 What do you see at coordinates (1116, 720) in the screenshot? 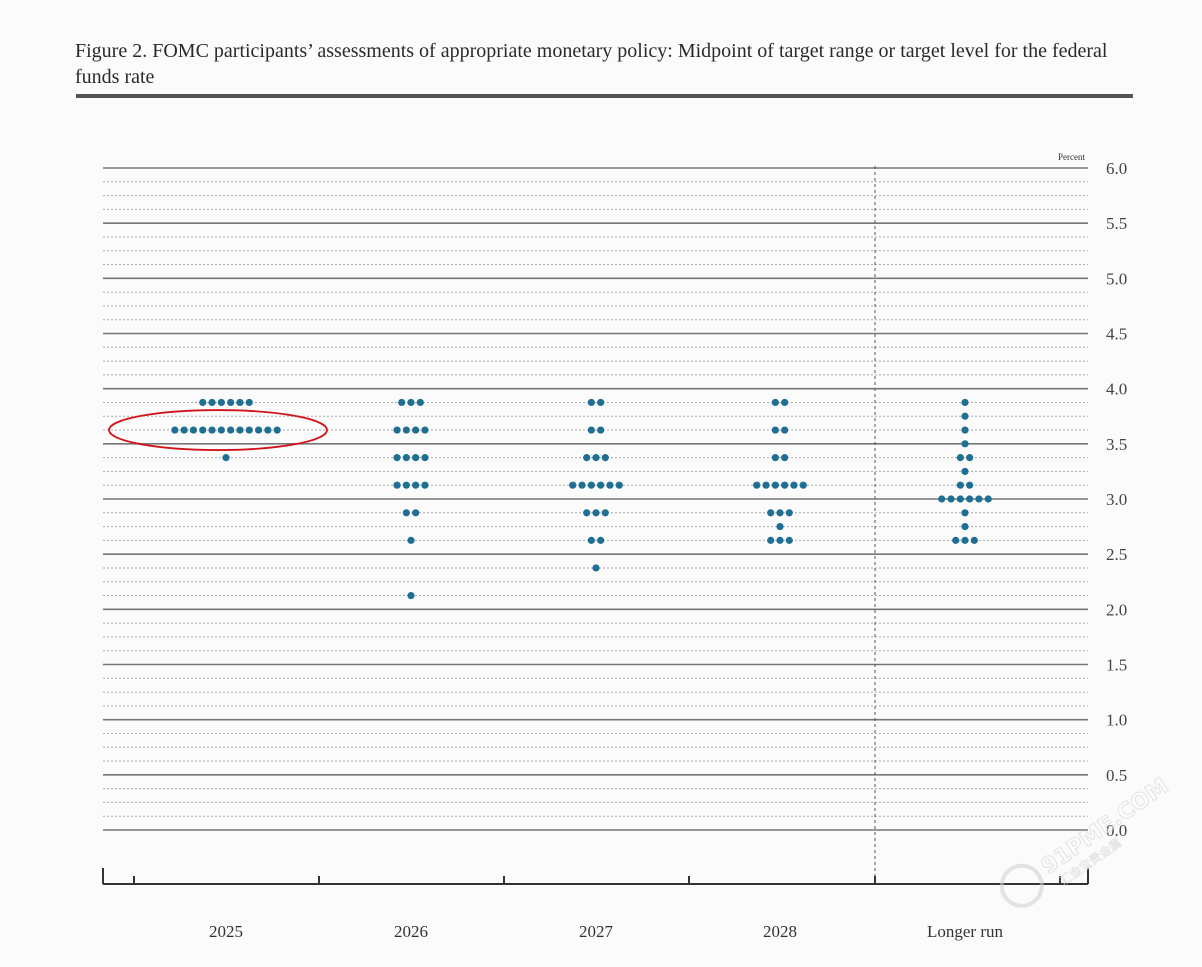
I see `y-tick-label: 1.0` at bounding box center [1116, 720].